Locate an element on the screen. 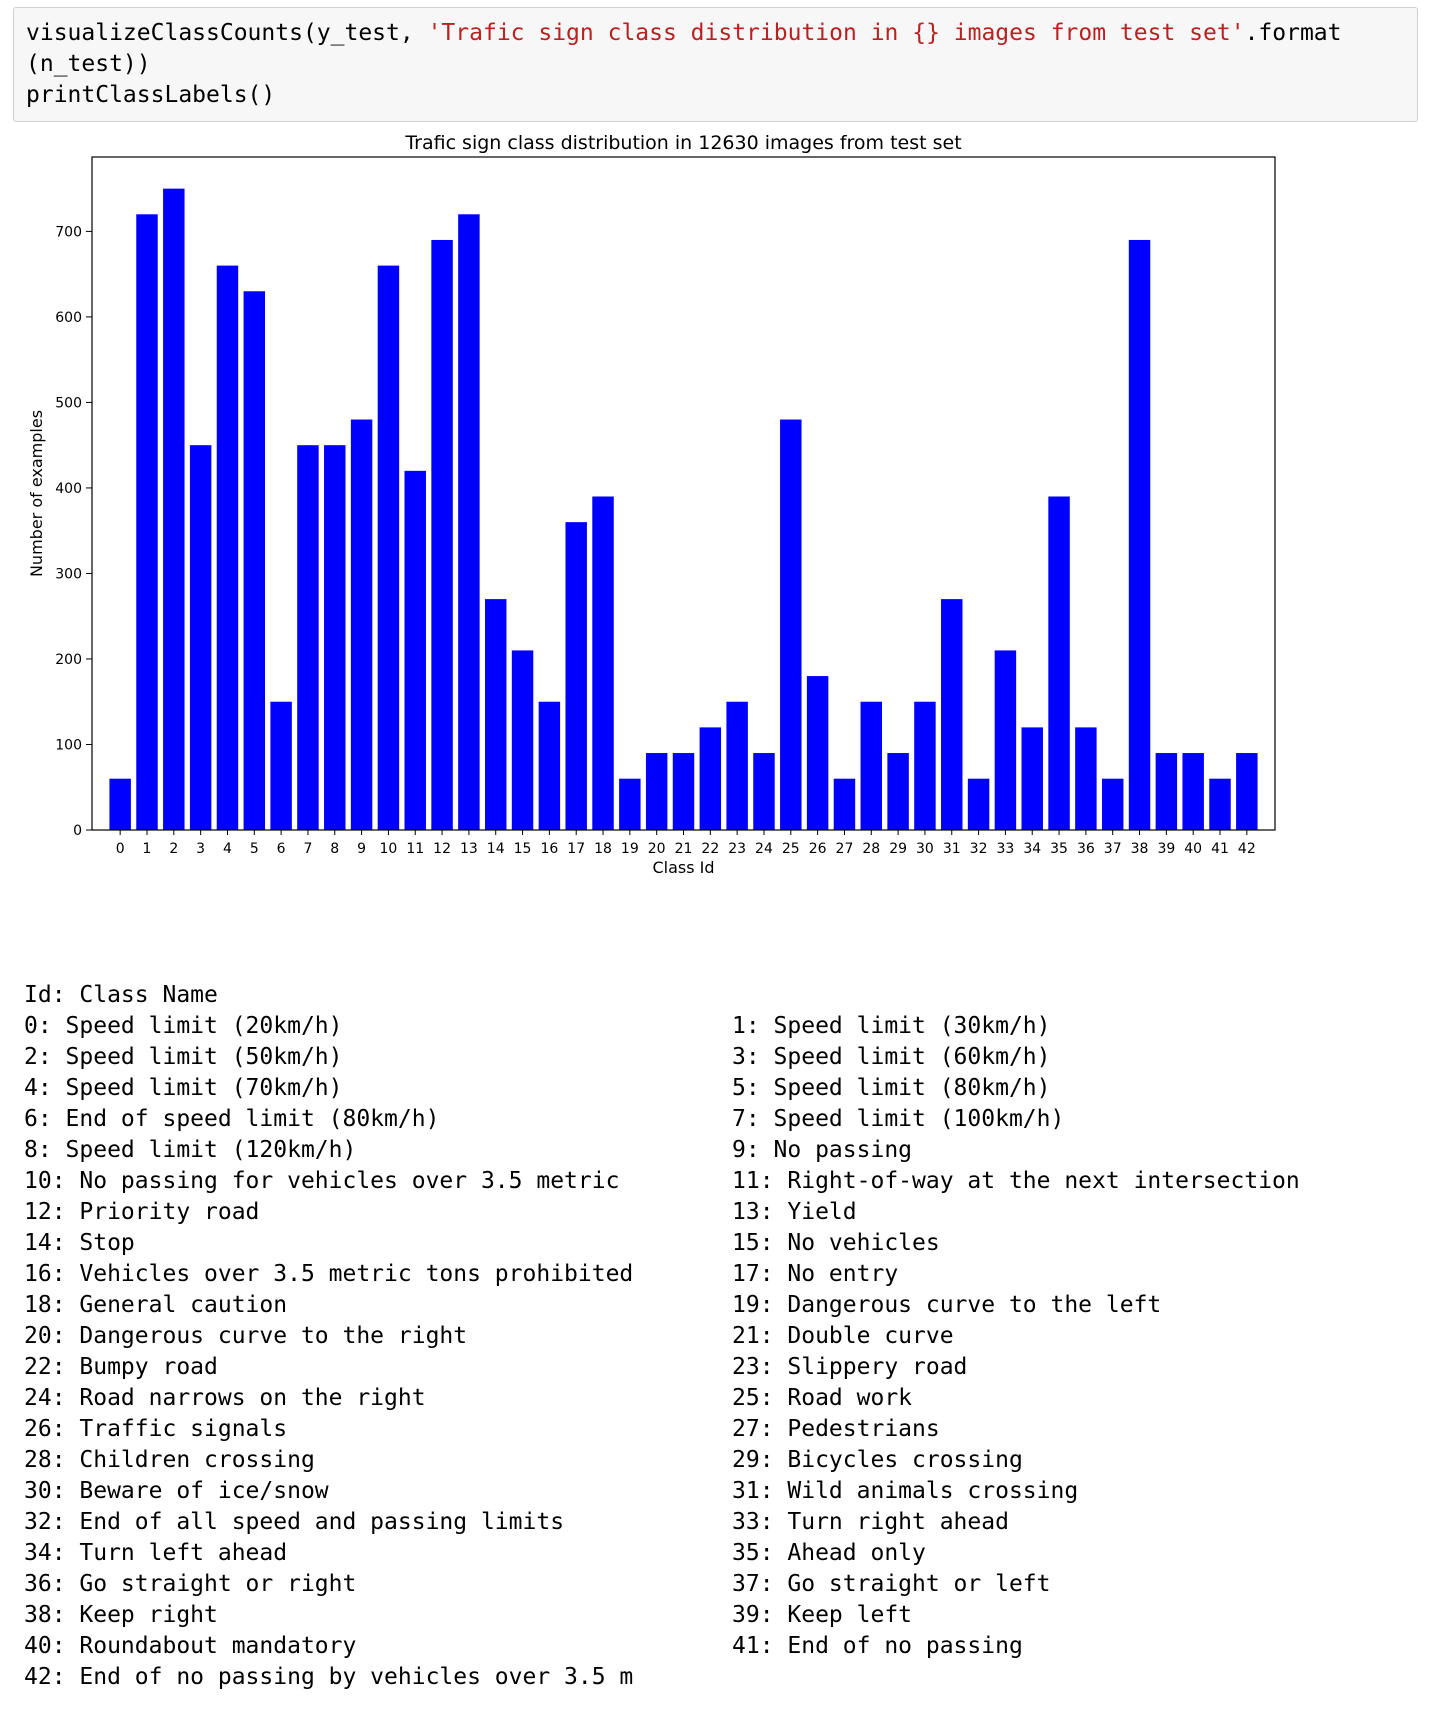  x-tick-label: 36 is located at coordinates (1086, 849).